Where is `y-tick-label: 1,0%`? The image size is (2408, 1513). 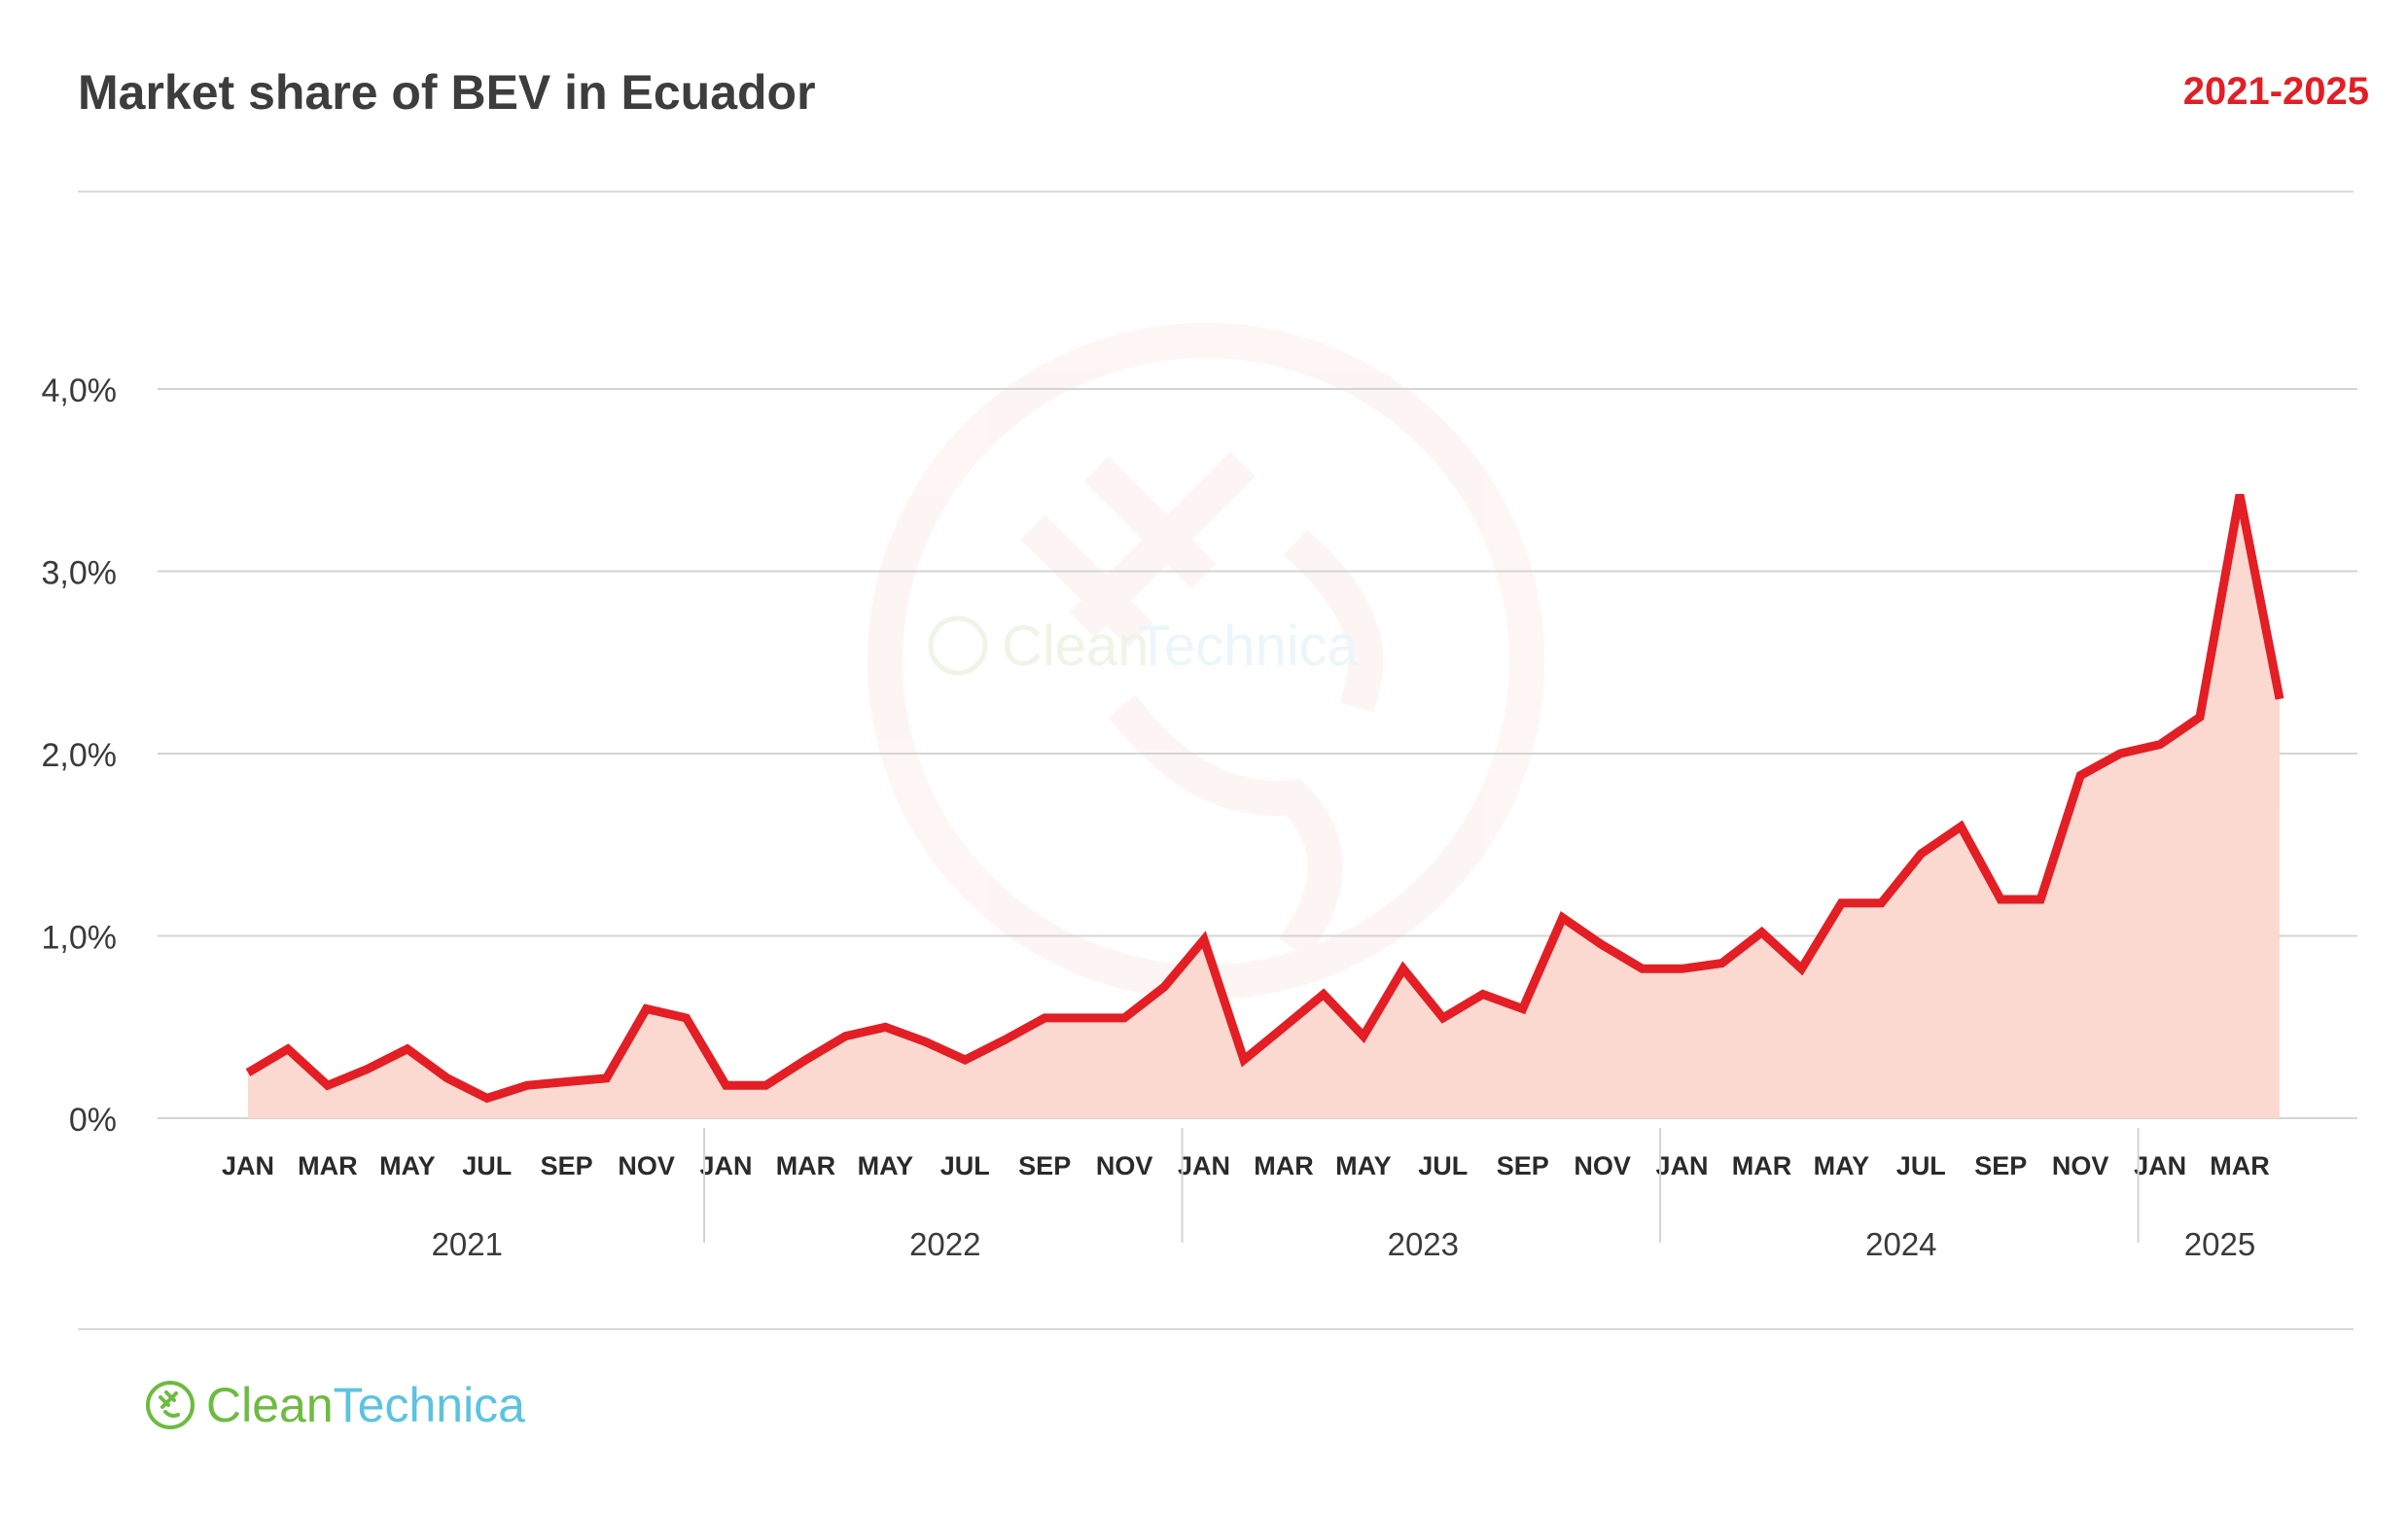
y-tick-label: 1,0% is located at coordinates (80, 939).